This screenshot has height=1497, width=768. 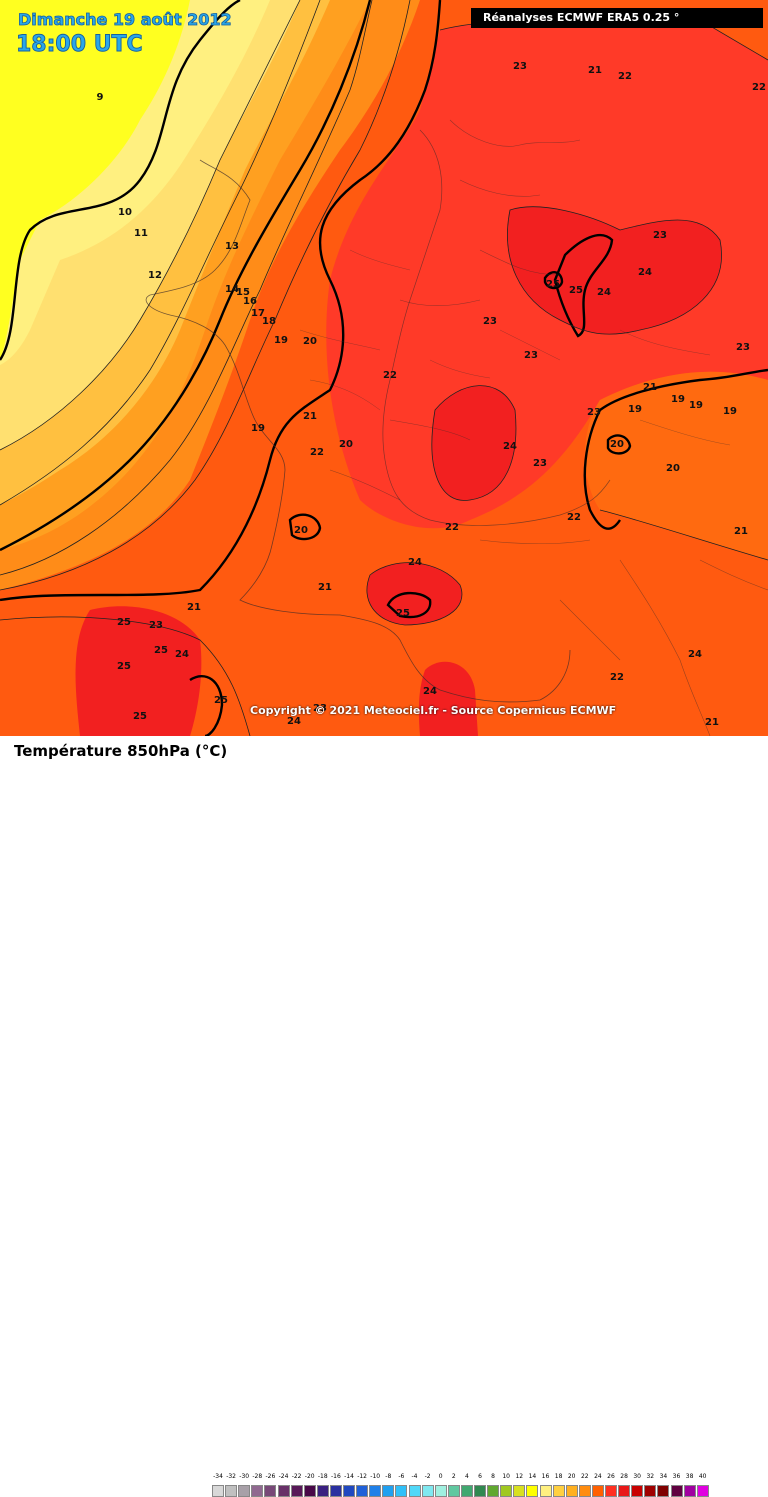 What do you see at coordinates (141, 233) in the screenshot?
I see `isotherm-label: 11` at bounding box center [141, 233].